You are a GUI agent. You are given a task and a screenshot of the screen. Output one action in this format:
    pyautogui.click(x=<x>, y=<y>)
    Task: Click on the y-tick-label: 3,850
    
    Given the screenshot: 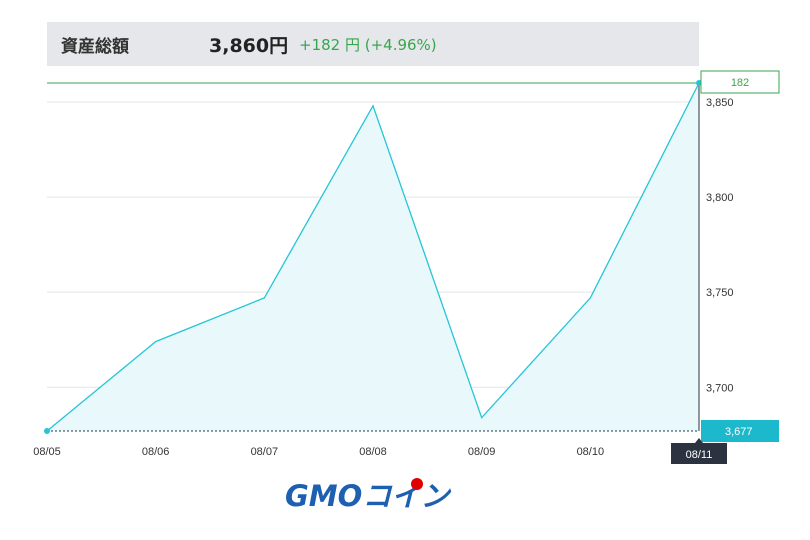 What is the action you would take?
    pyautogui.click(x=720, y=103)
    